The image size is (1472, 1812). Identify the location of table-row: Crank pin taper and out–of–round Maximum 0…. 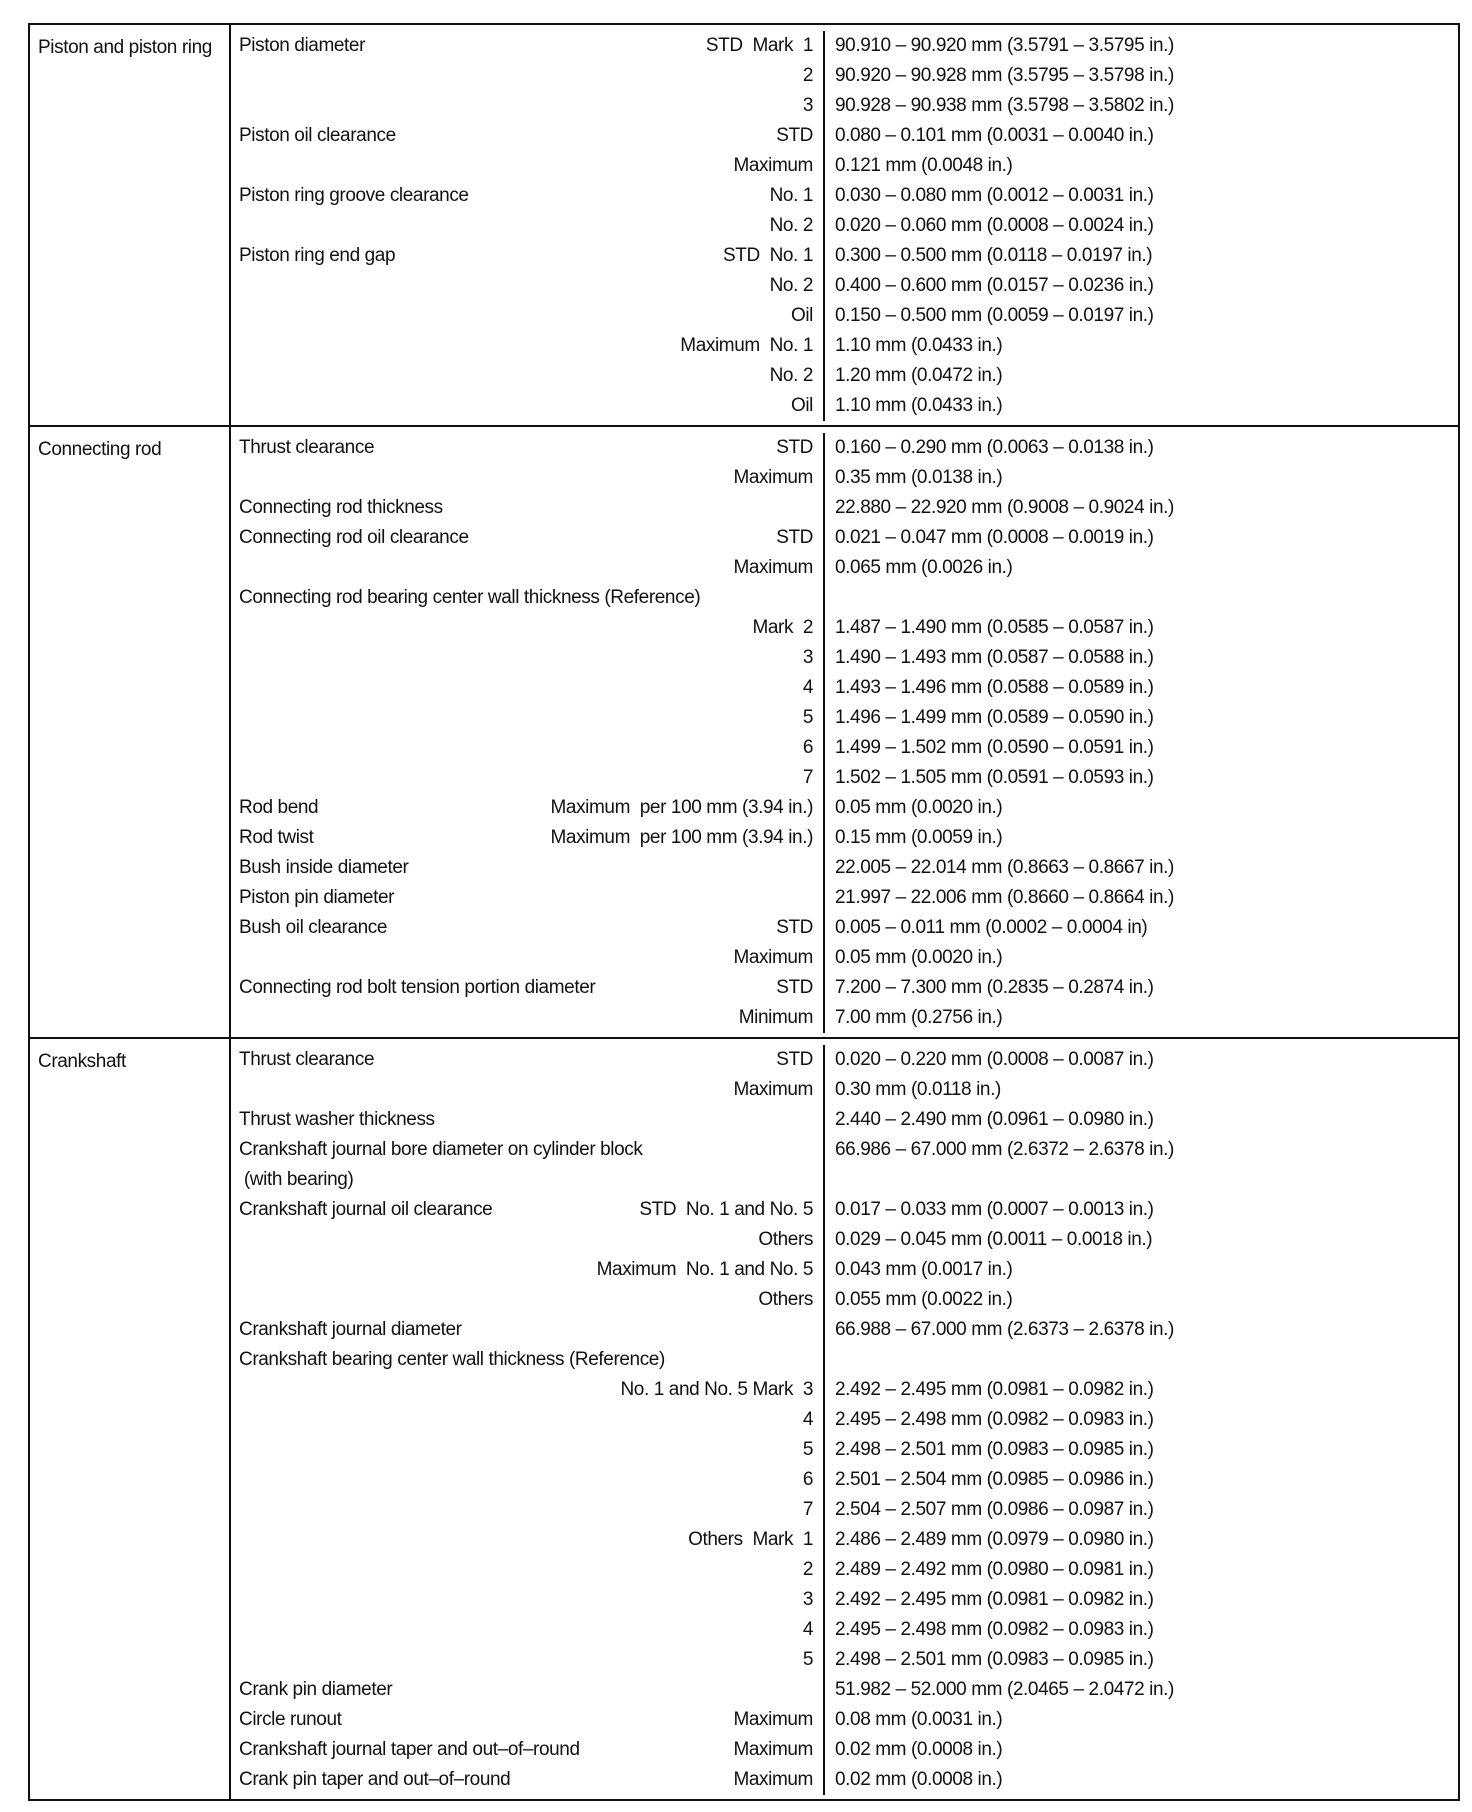
(844, 1780).